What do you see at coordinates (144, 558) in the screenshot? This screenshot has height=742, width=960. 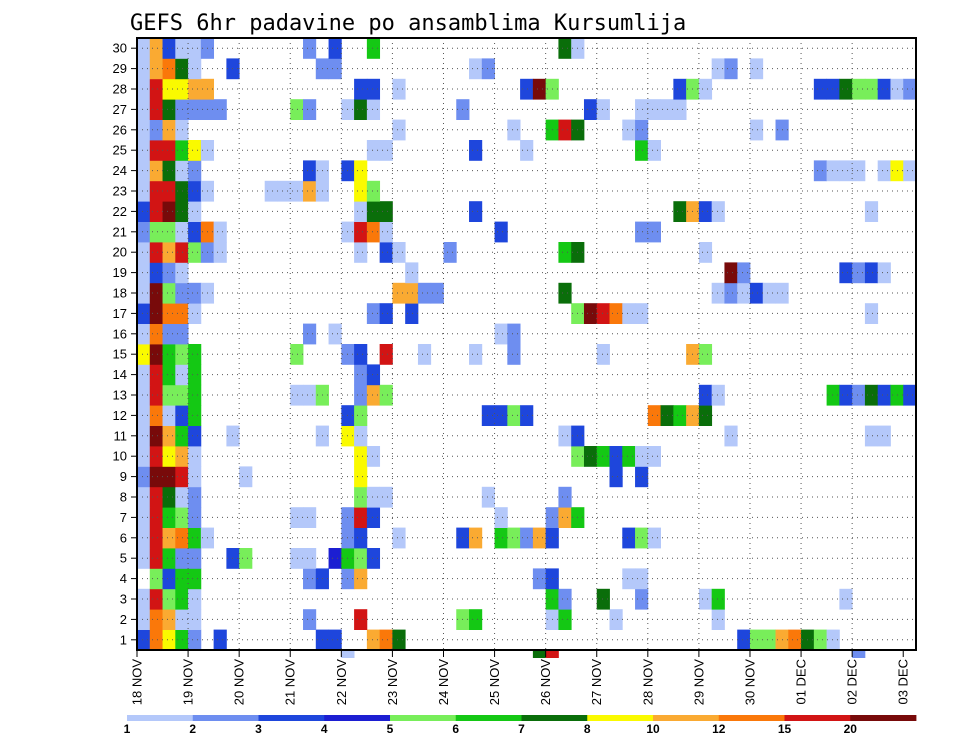 I see `cell-m5-s0` at bounding box center [144, 558].